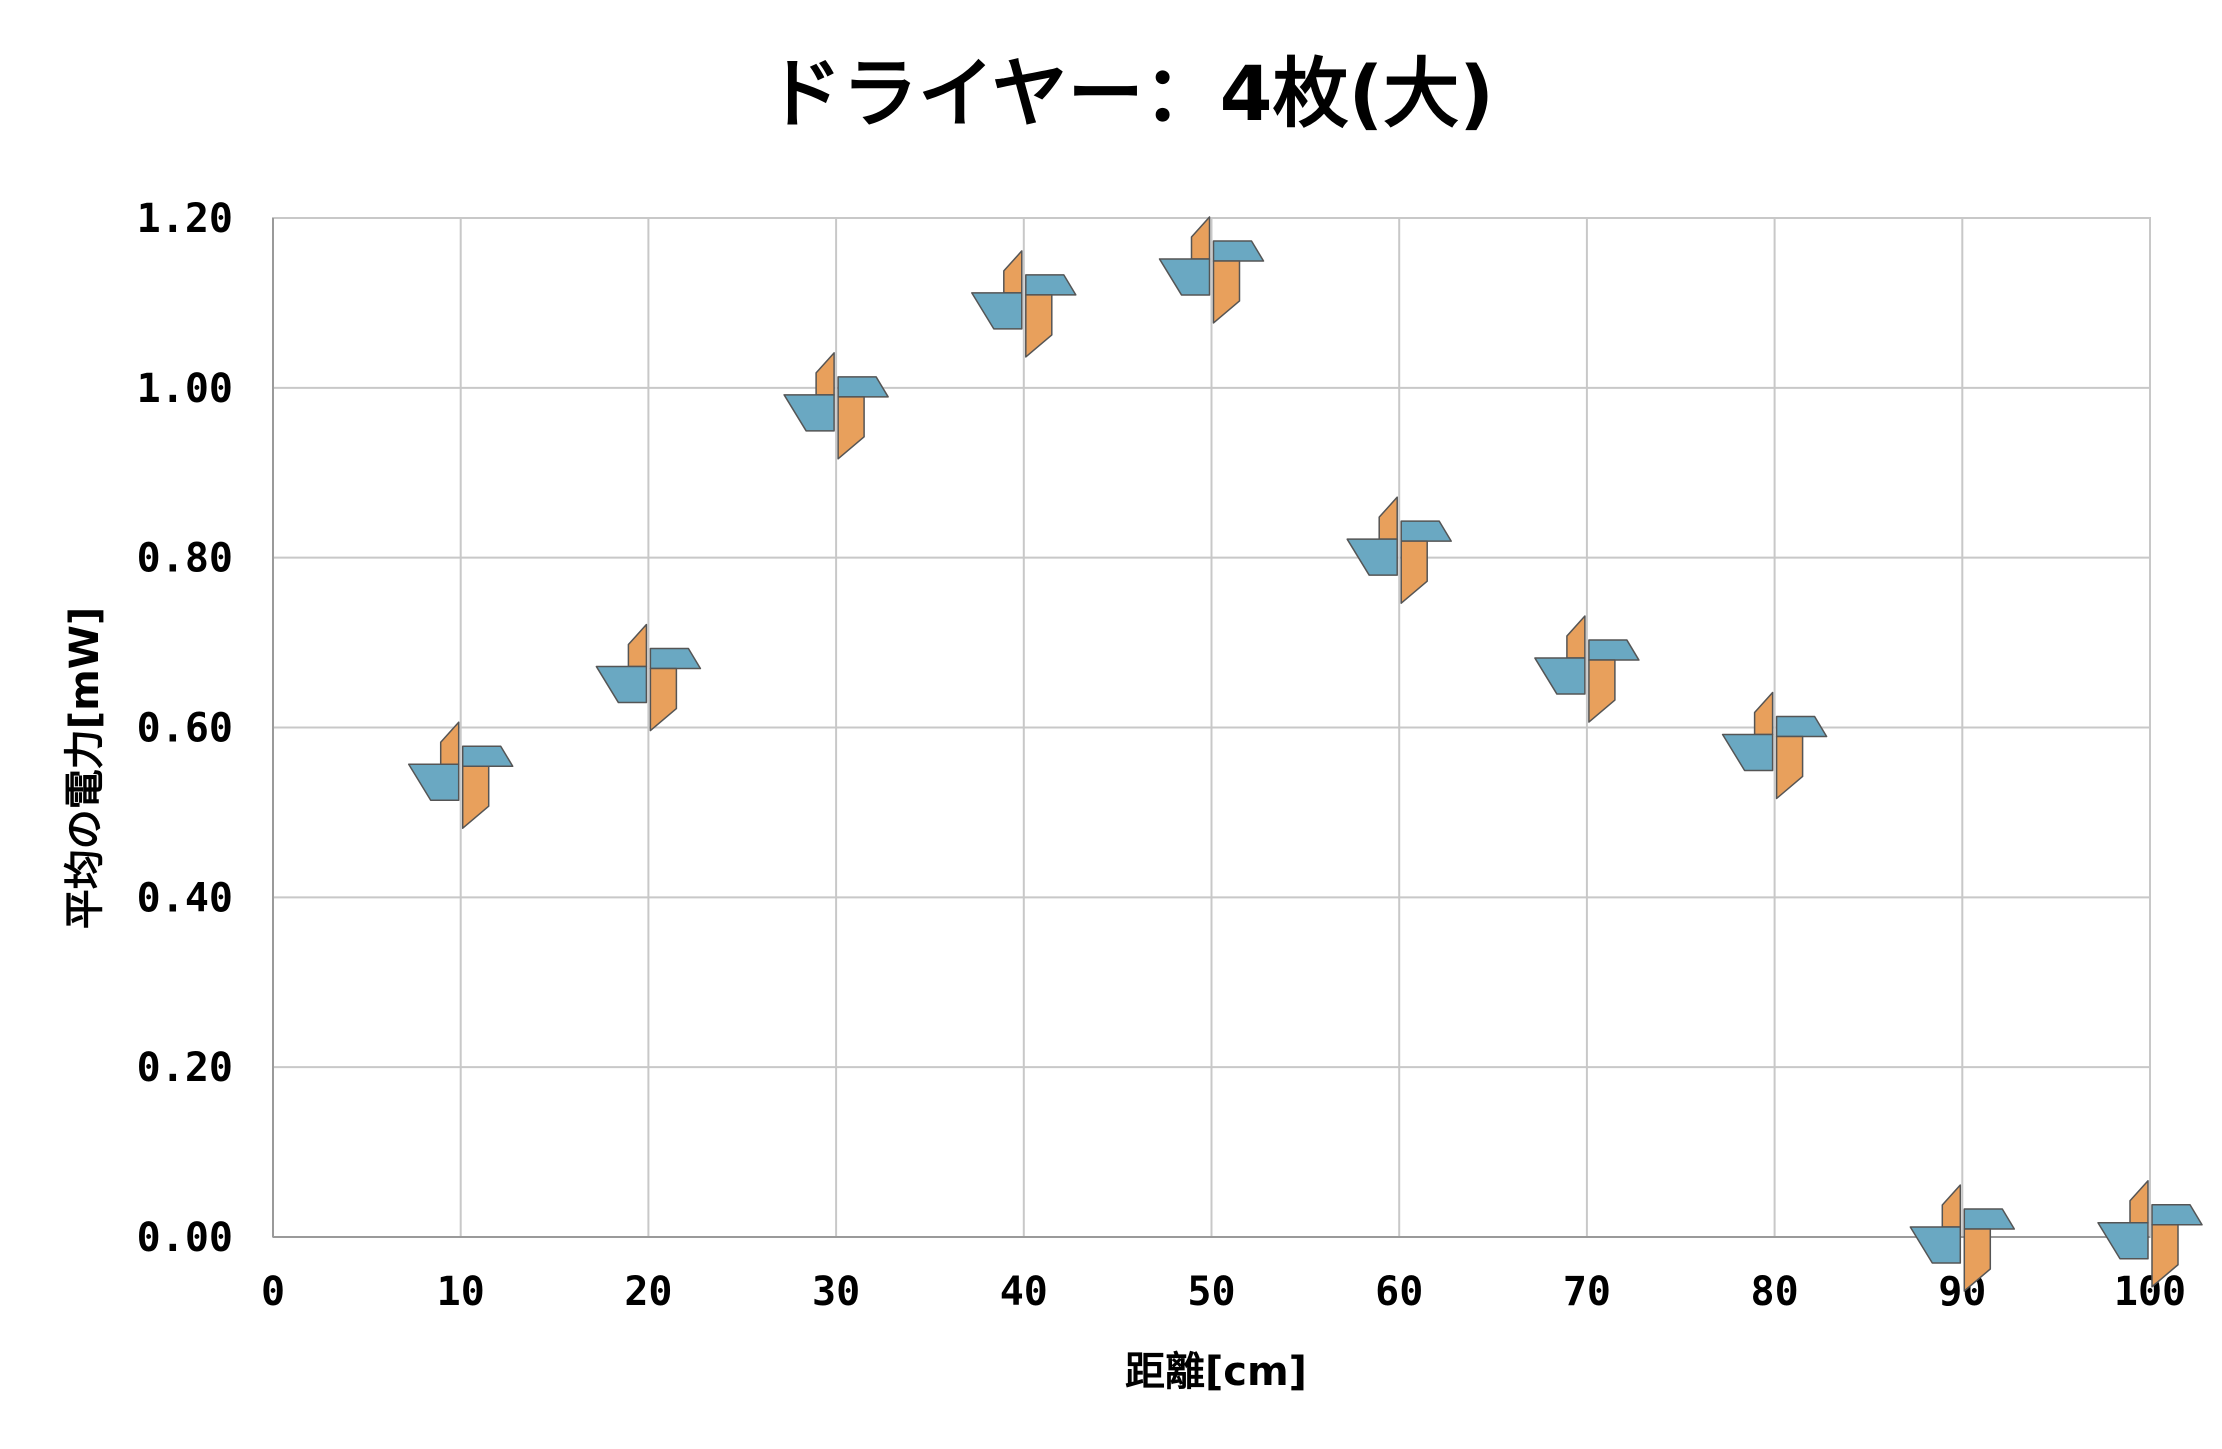 The image size is (2222, 1449). What do you see at coordinates (1587, 1292) in the screenshot?
I see `x-tick-label: 70` at bounding box center [1587, 1292].